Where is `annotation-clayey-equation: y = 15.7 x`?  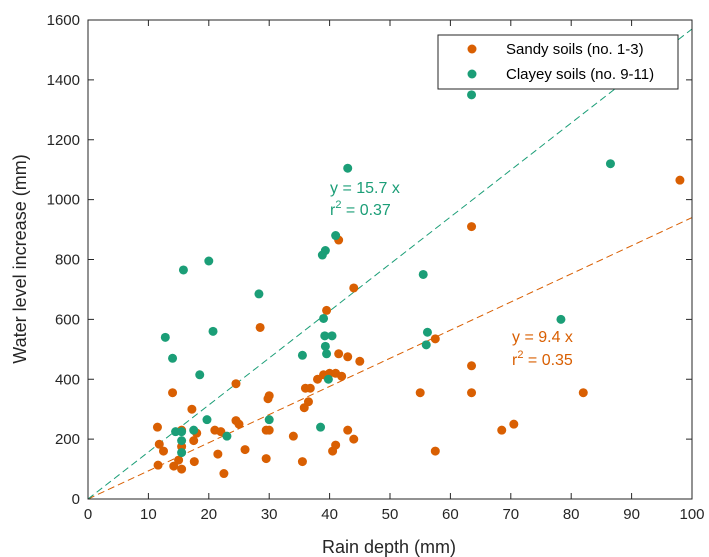 annotation-clayey-equation: y = 15.7 x is located at coordinates (365, 188).